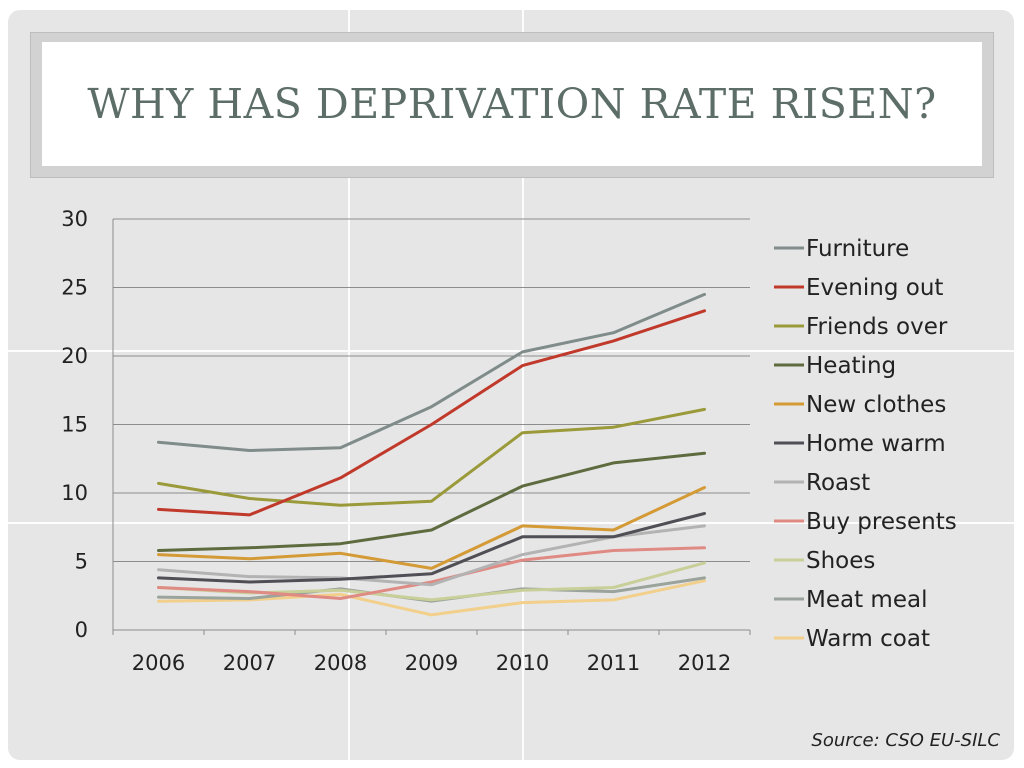 Image resolution: width=1024 pixels, height=768 pixels. I want to click on series-line-heating, so click(431, 501).